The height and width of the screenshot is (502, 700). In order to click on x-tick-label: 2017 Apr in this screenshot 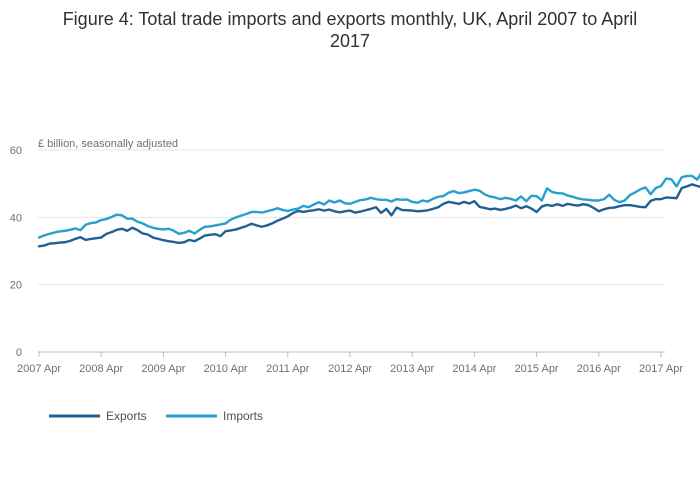, I will do `click(661, 369)`.